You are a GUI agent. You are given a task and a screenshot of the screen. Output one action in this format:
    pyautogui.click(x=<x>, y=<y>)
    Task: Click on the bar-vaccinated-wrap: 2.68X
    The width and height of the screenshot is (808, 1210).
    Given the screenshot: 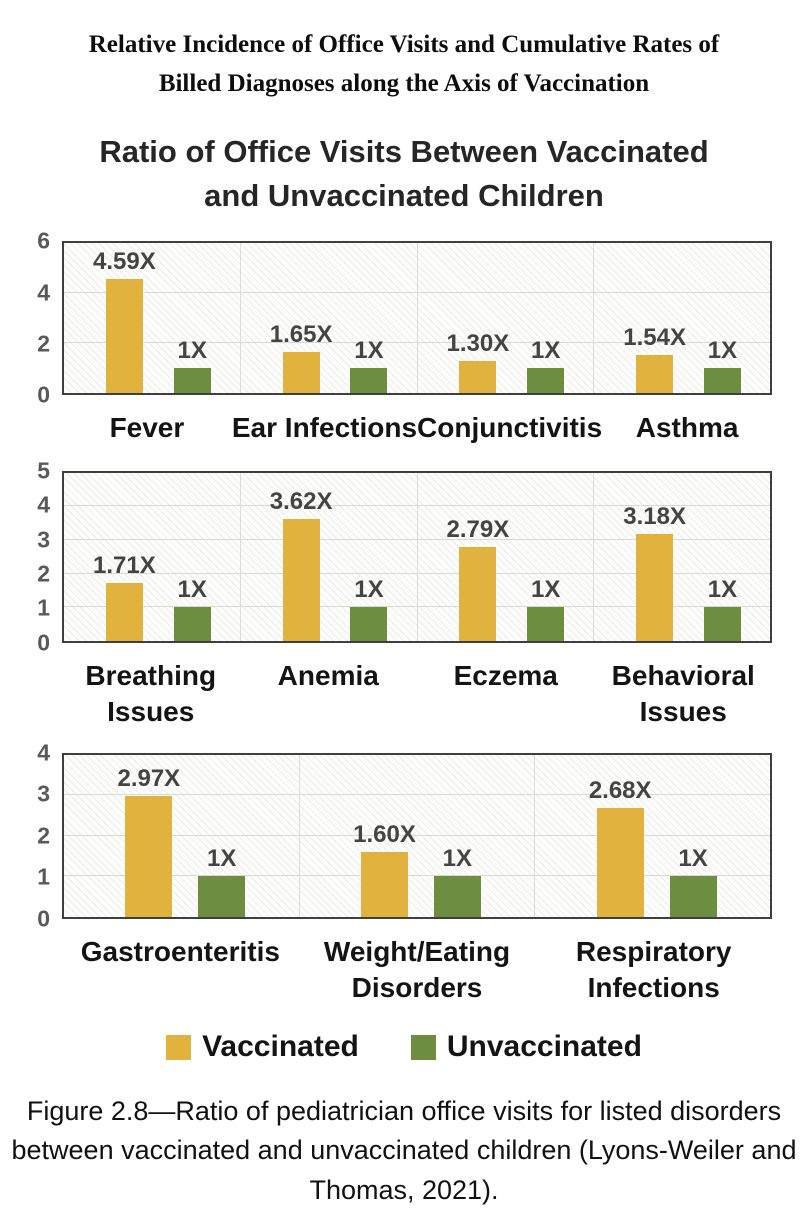 What is the action you would take?
    pyautogui.click(x=620, y=836)
    